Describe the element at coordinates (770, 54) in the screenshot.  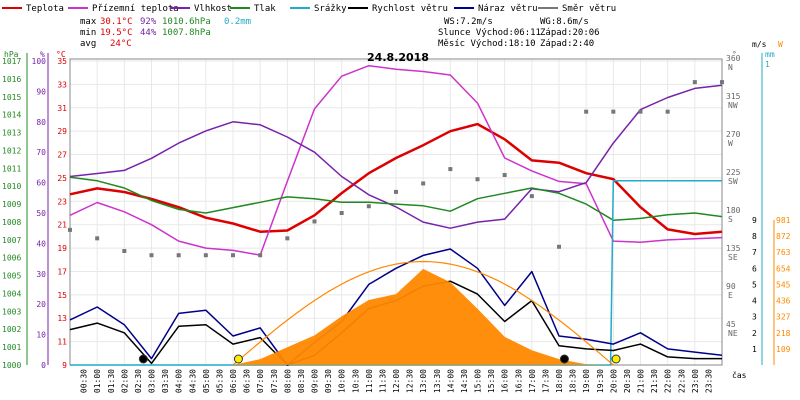
I see `axis-mm-title: mm` at that location.